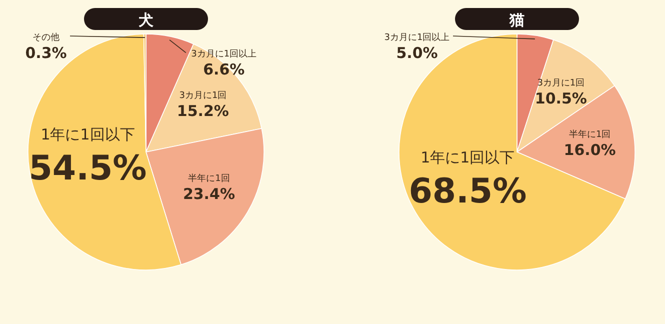  What do you see at coordinates (87, 168) in the screenshot?
I see `data-label: 54.5%` at bounding box center [87, 168].